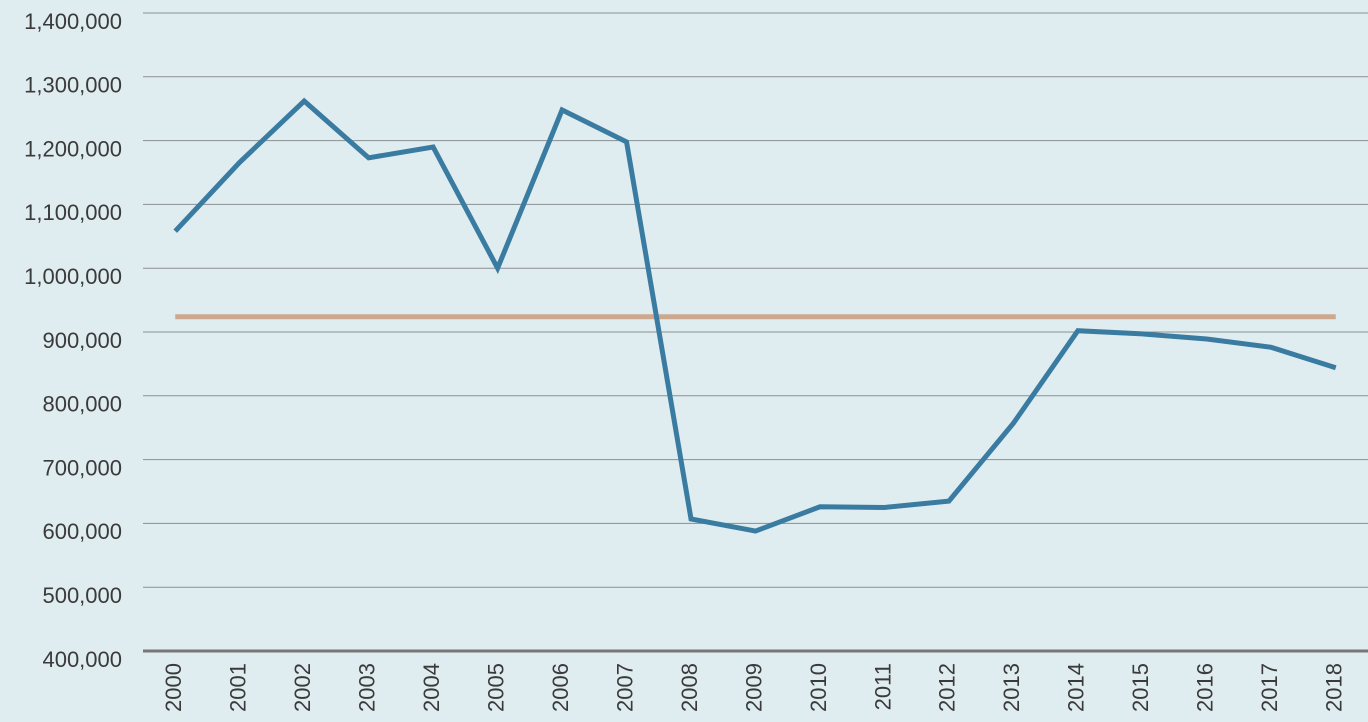 The width and height of the screenshot is (1368, 722). I want to click on x-tick-label: 2007, so click(624, 687).